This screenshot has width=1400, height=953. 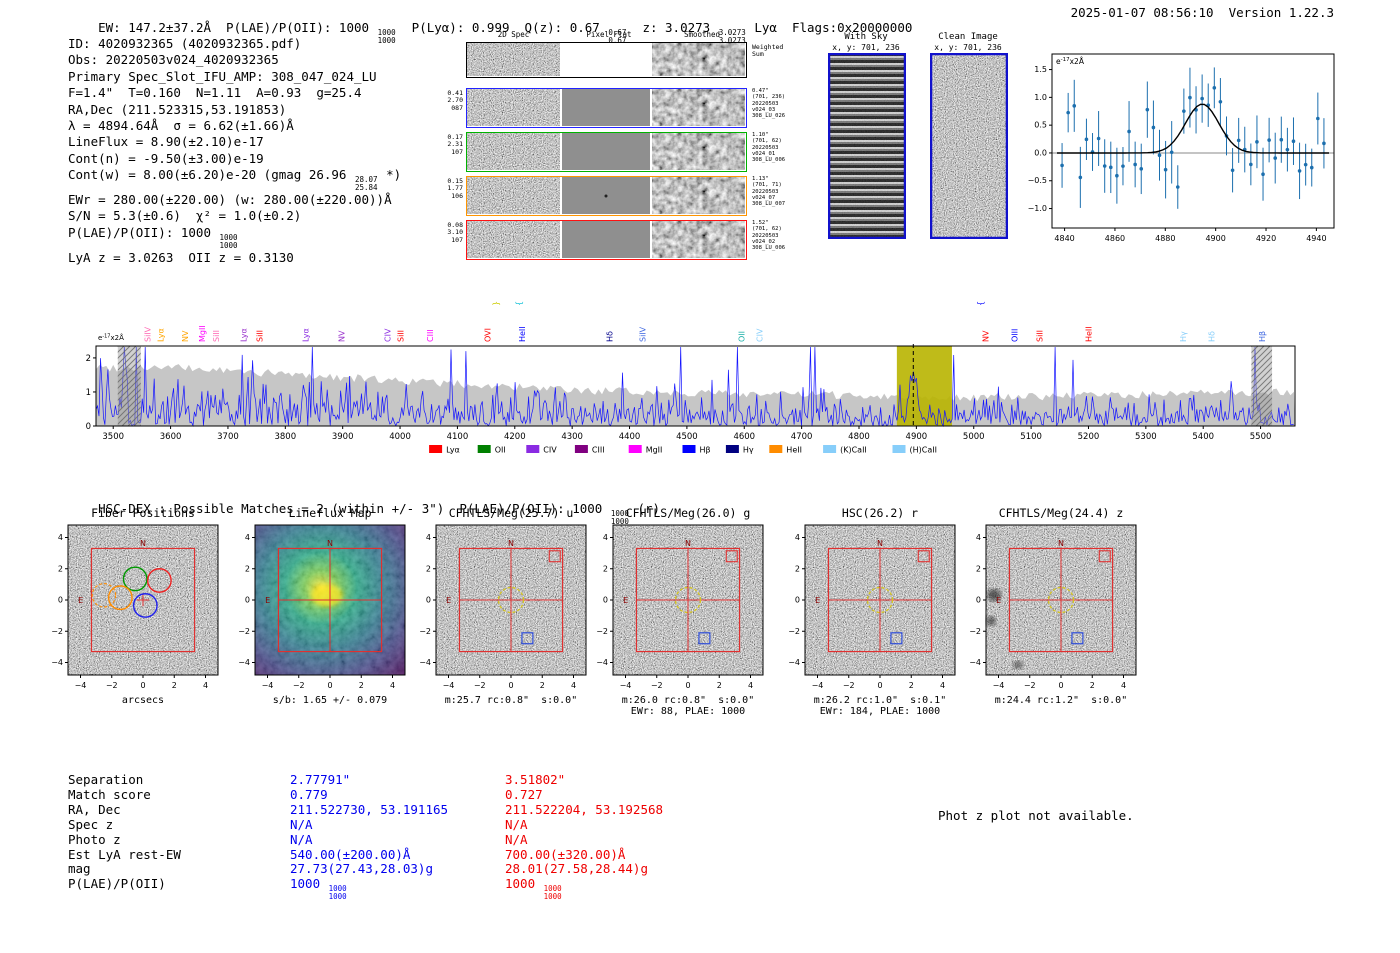 What do you see at coordinates (522, 334) in the screenshot?
I see `svg-text: HeII` at bounding box center [522, 334].